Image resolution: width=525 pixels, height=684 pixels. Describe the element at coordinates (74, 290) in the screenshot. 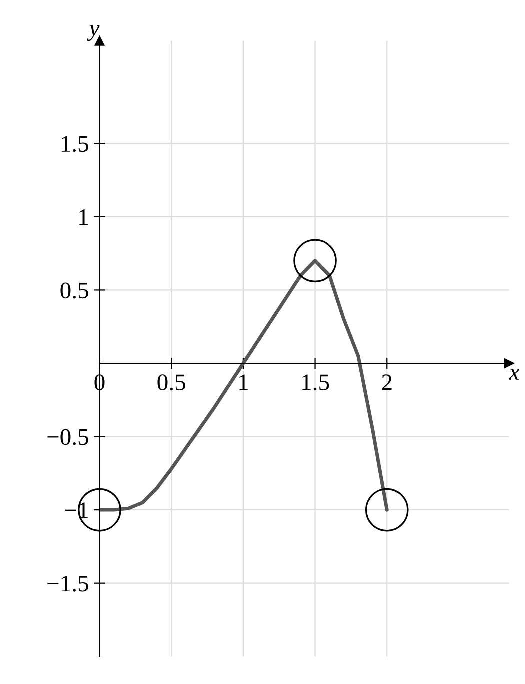

I see `y-tick-label: 0.5` at that location.